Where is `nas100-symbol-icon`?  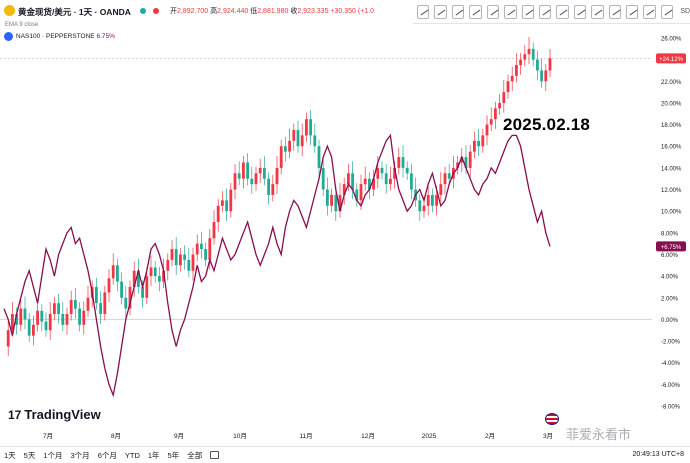
nas100-symbol-icon is located at coordinates (8, 36).